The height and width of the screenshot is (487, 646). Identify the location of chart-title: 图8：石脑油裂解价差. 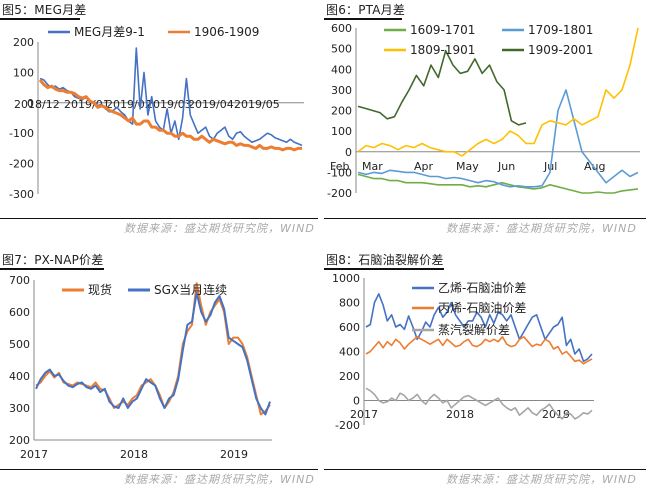
(385, 260).